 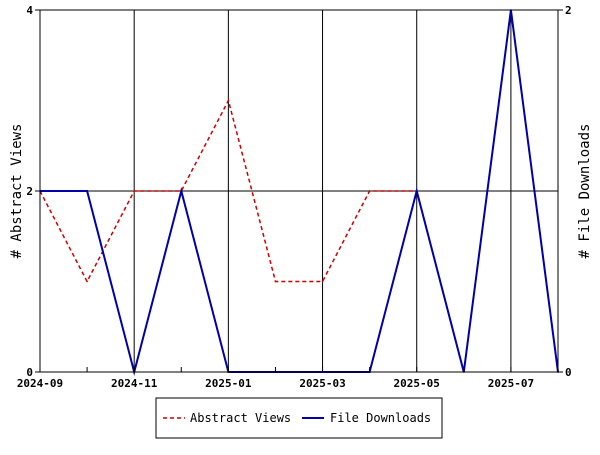 What do you see at coordinates (585, 191) in the screenshot?
I see `y-axis-title-right: # File Downloads` at bounding box center [585, 191].